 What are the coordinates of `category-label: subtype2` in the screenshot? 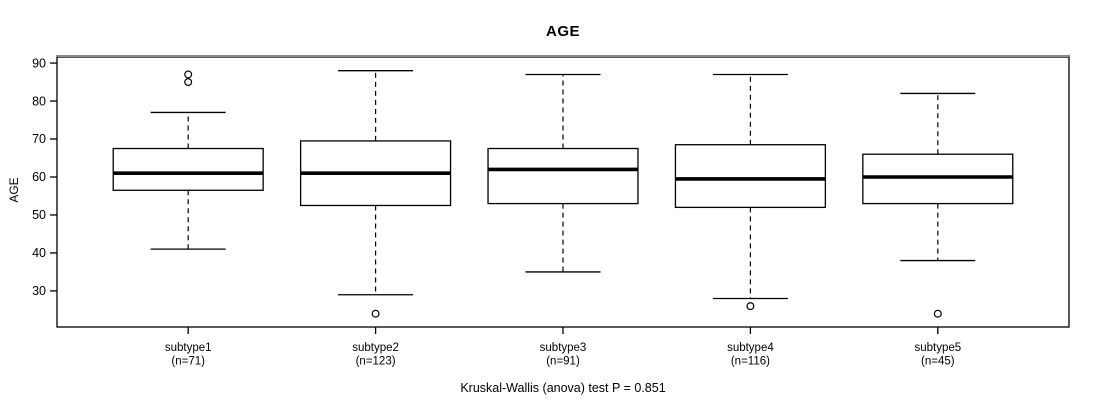 It's located at (375, 348).